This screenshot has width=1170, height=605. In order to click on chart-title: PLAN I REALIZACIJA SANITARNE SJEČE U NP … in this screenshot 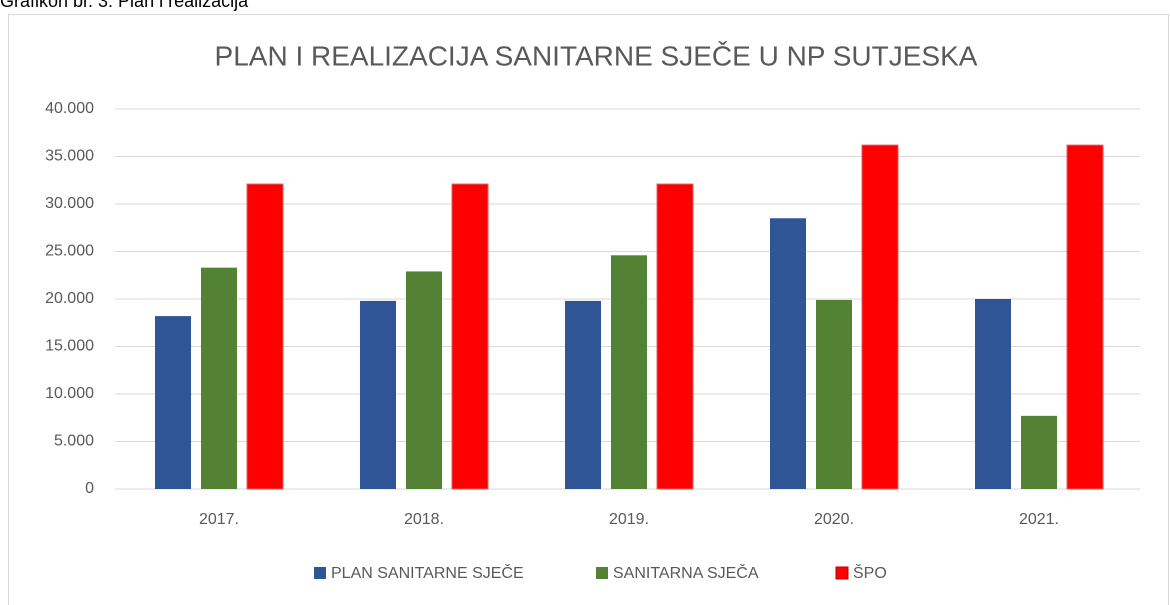, I will do `click(596, 55)`.